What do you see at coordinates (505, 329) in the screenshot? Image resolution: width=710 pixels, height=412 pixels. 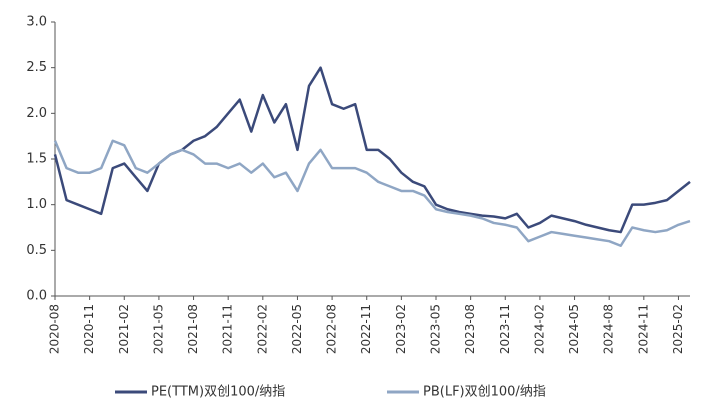 I see `x-tick-label: 2023-11` at bounding box center [505, 329].